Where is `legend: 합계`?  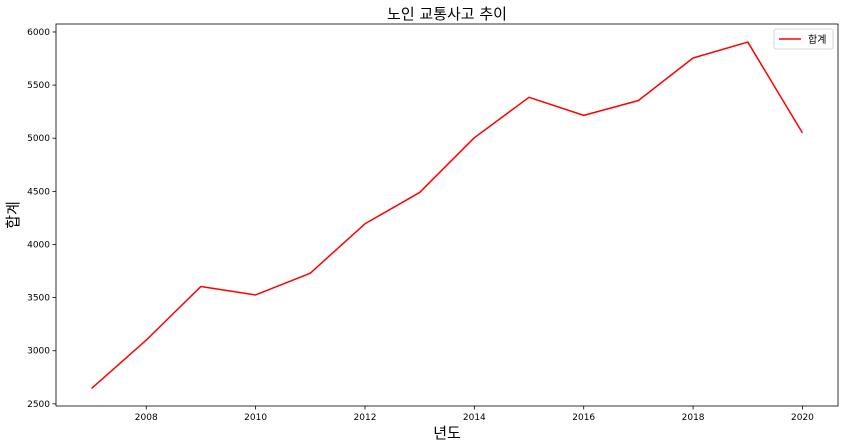 legend: 합계 is located at coordinates (803, 39).